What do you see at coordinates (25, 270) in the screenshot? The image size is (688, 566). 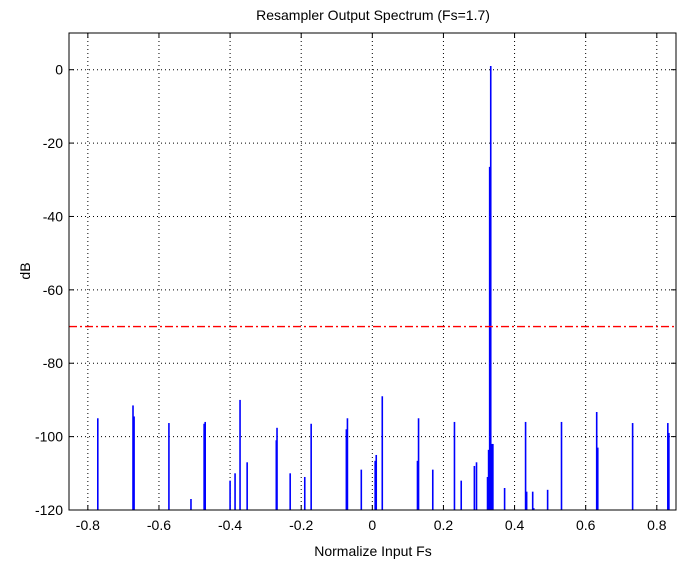 I see `y-axis-label: dB` at bounding box center [25, 270].